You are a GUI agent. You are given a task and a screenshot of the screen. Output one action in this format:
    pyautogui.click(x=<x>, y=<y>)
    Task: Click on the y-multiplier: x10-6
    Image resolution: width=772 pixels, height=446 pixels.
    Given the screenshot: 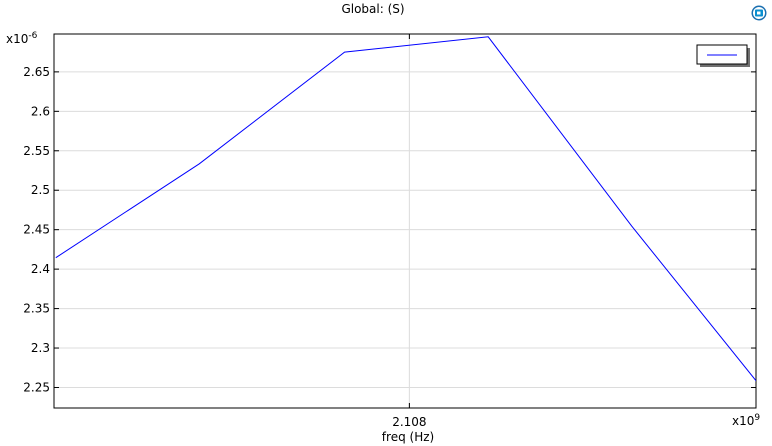 What is the action you would take?
    pyautogui.click(x=22, y=38)
    